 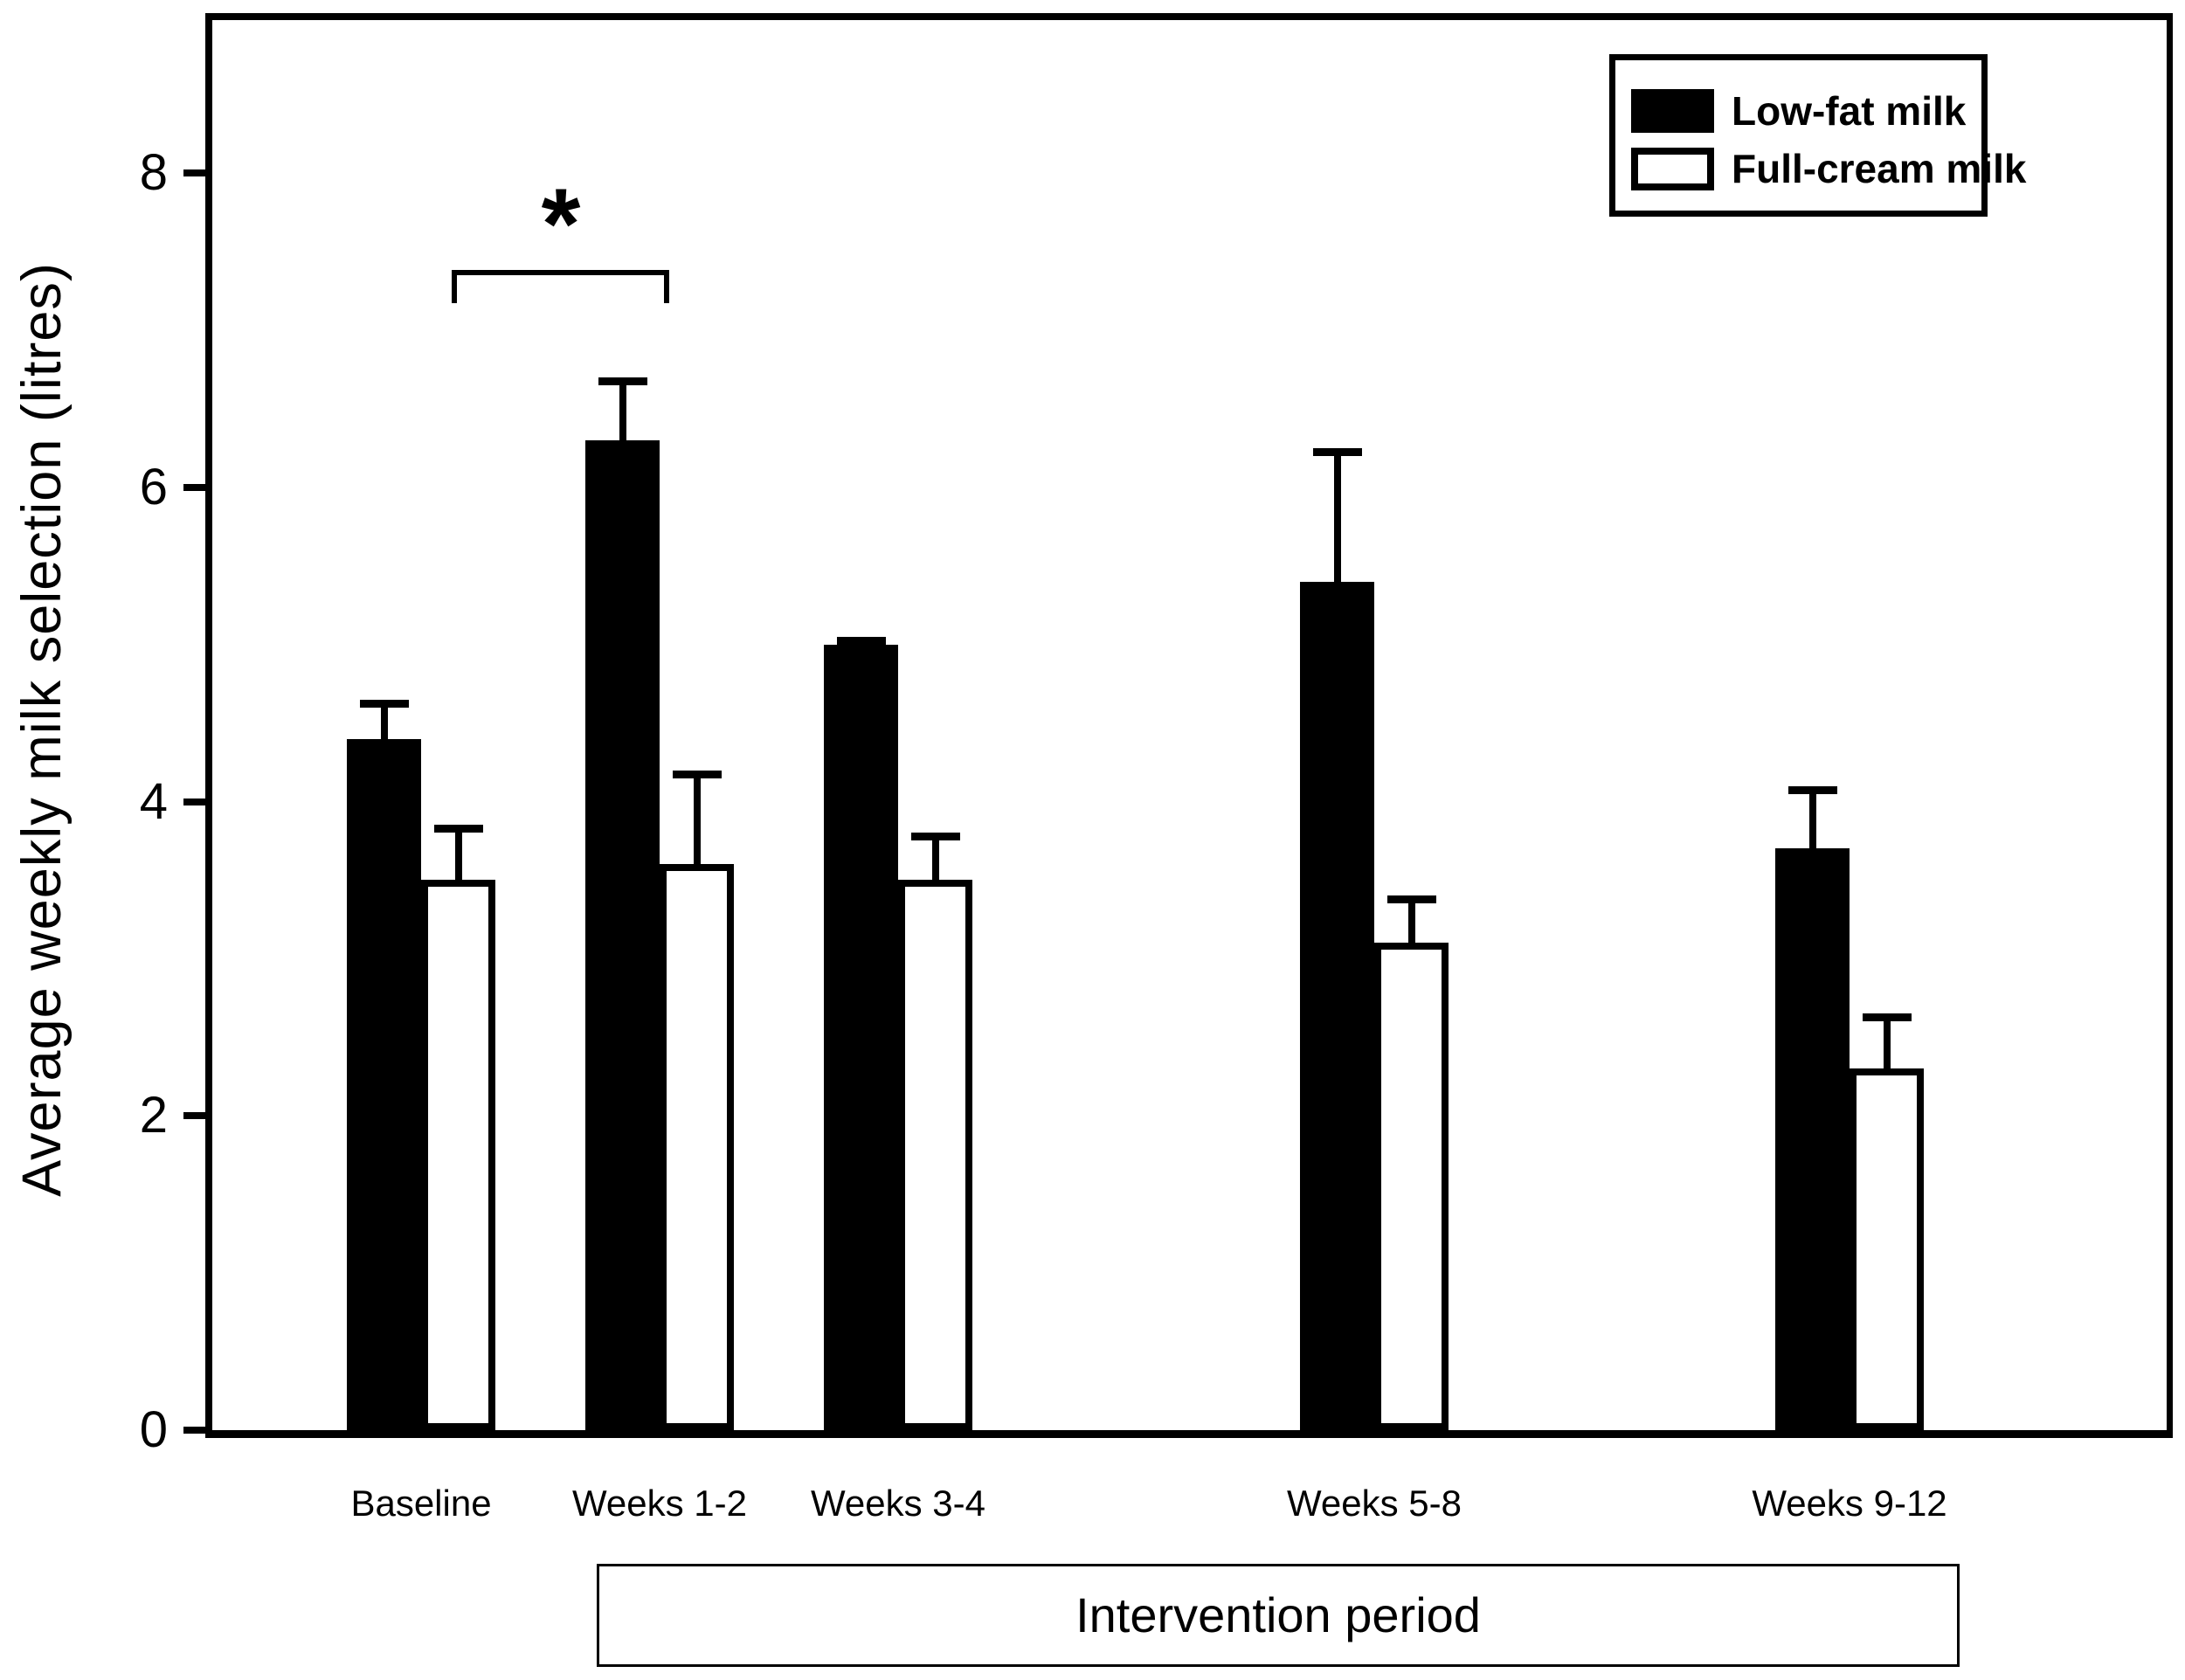 I want to click on x-axis-title-box: Intervention period, so click(x=1278, y=1615).